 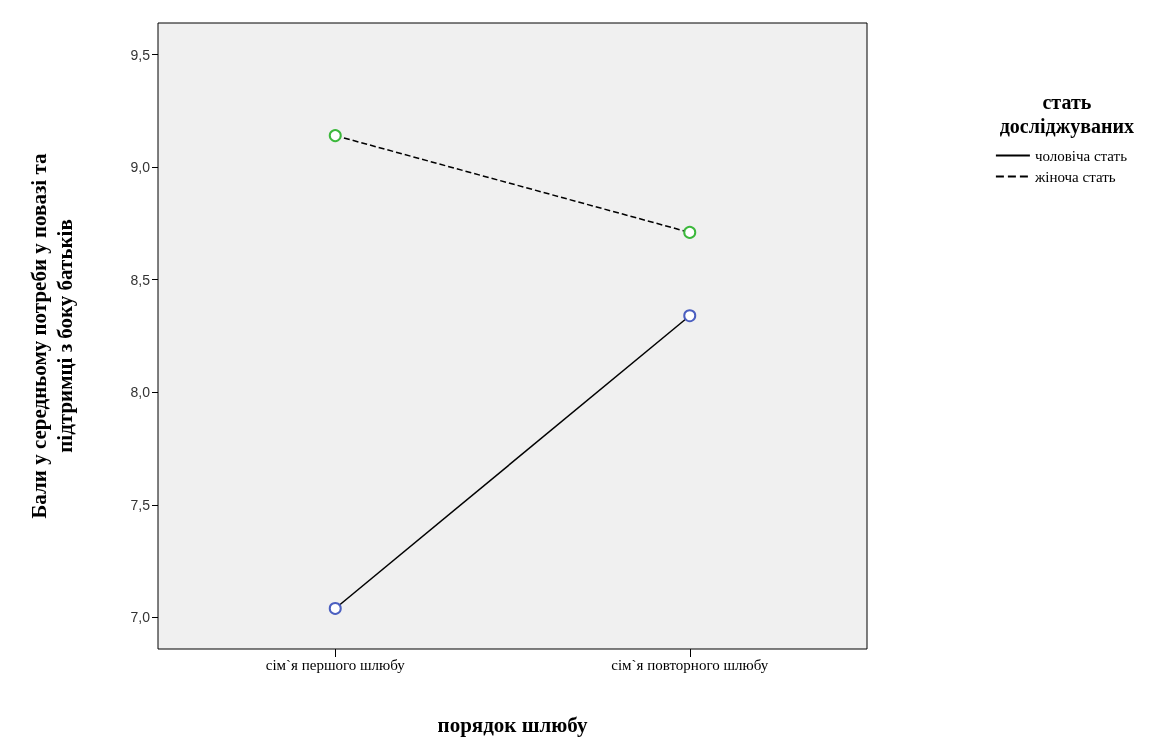 What do you see at coordinates (140, 617) in the screenshot?
I see `y-tick-label: 7,0` at bounding box center [140, 617].